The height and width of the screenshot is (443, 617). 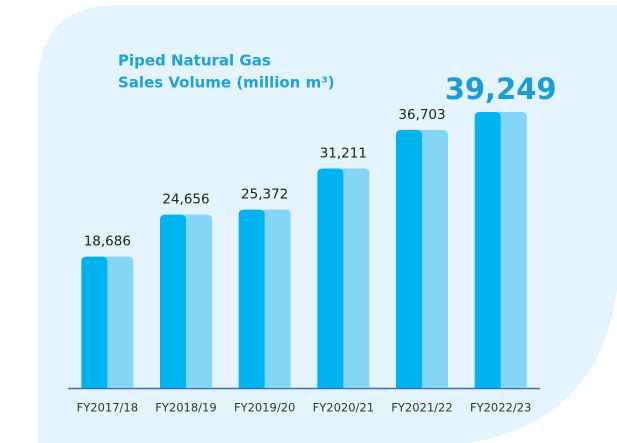 What do you see at coordinates (501, 89) in the screenshot?
I see `value-label: 39,249` at bounding box center [501, 89].